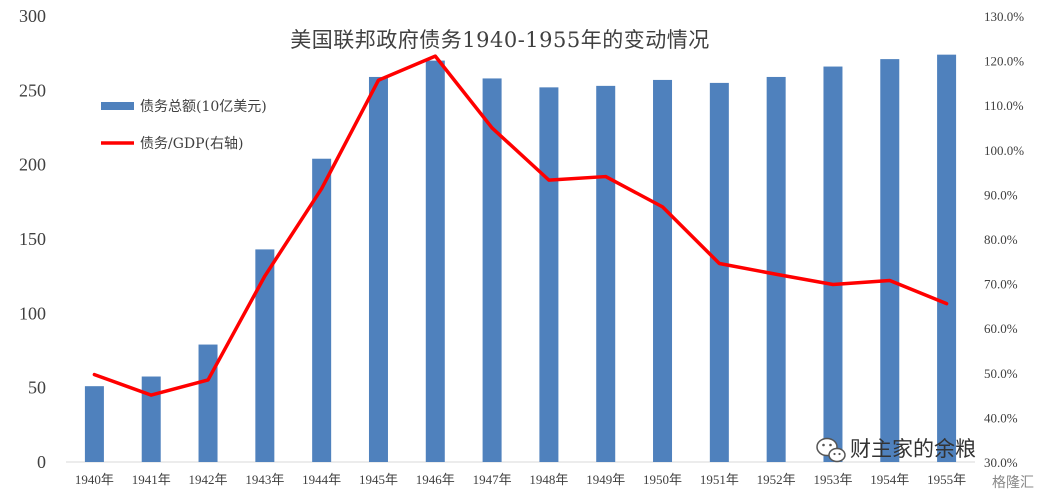 This screenshot has height=494, width=1040. Describe the element at coordinates (37, 388) in the screenshot. I see `y-left-tick-label: 50` at that location.